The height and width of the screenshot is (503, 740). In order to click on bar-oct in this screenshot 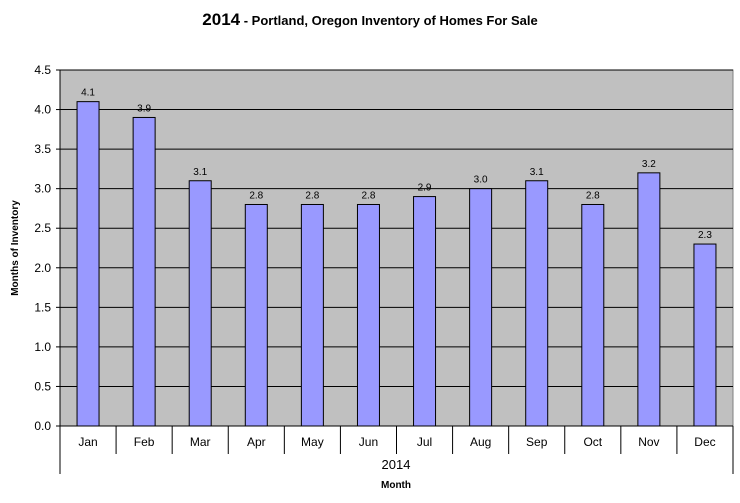, I will do `click(593, 315)`.